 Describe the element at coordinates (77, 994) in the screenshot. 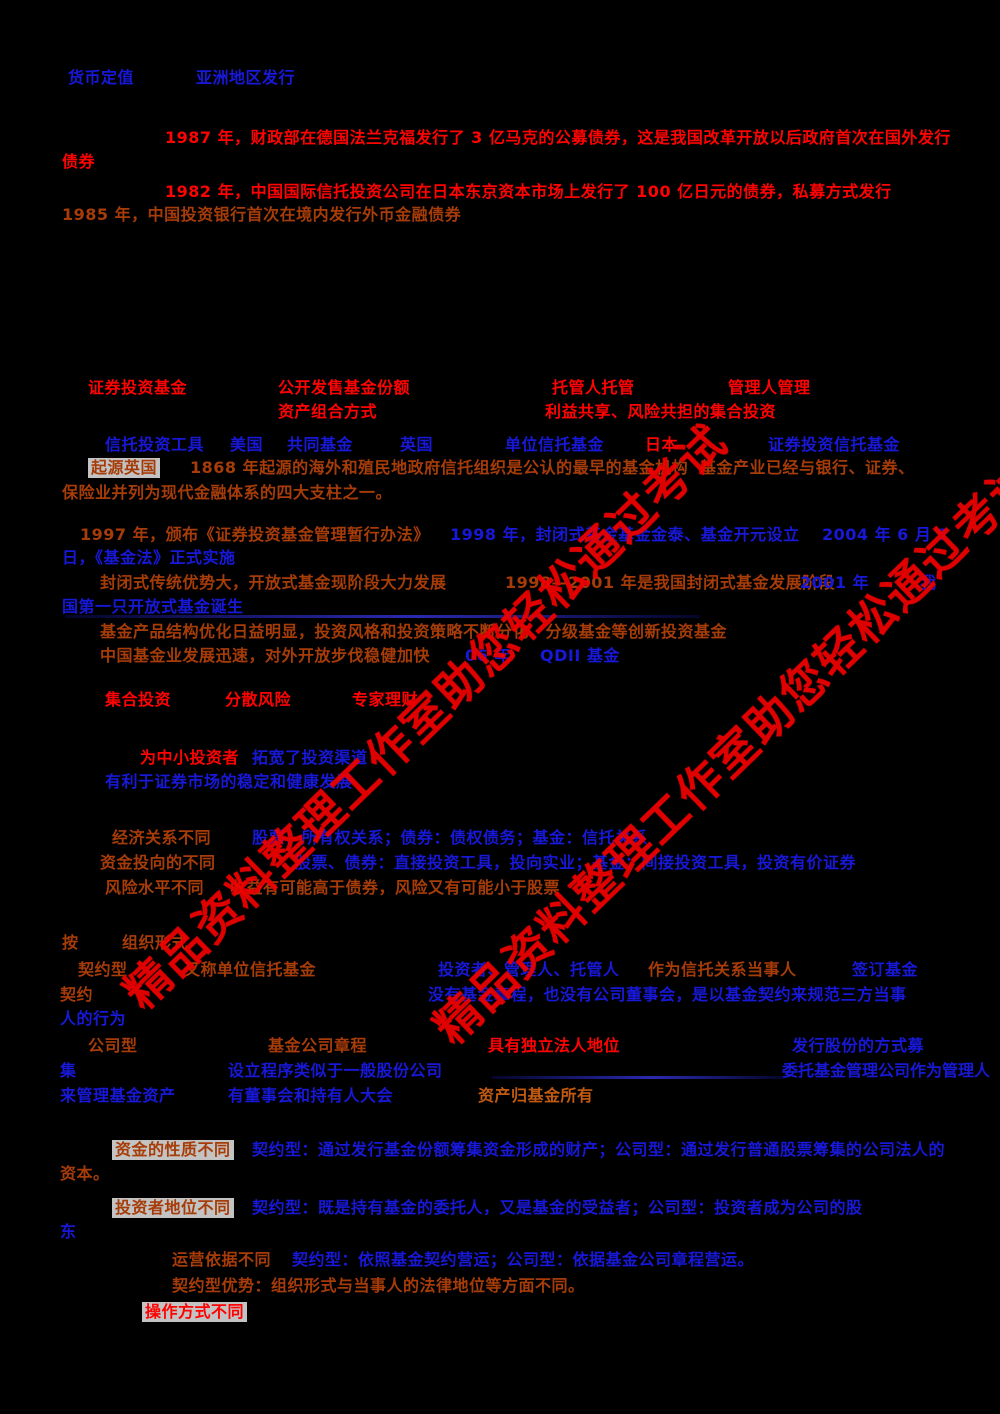

I see `contract-sign-b: 契约` at that location.